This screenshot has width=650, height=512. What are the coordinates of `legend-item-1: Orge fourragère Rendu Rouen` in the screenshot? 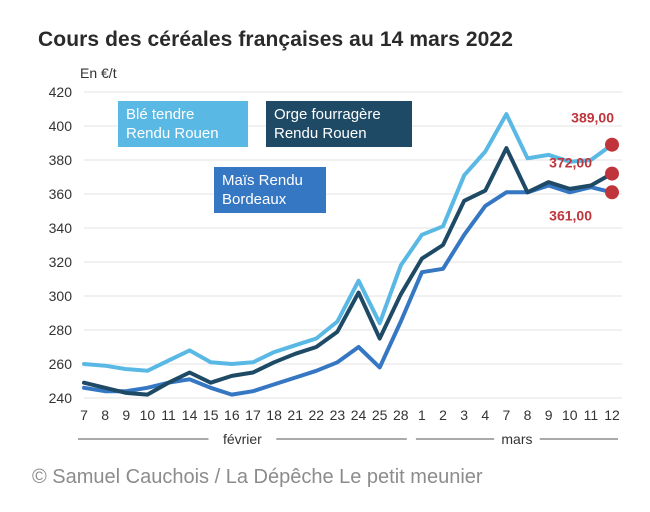 It's located at (339, 124).